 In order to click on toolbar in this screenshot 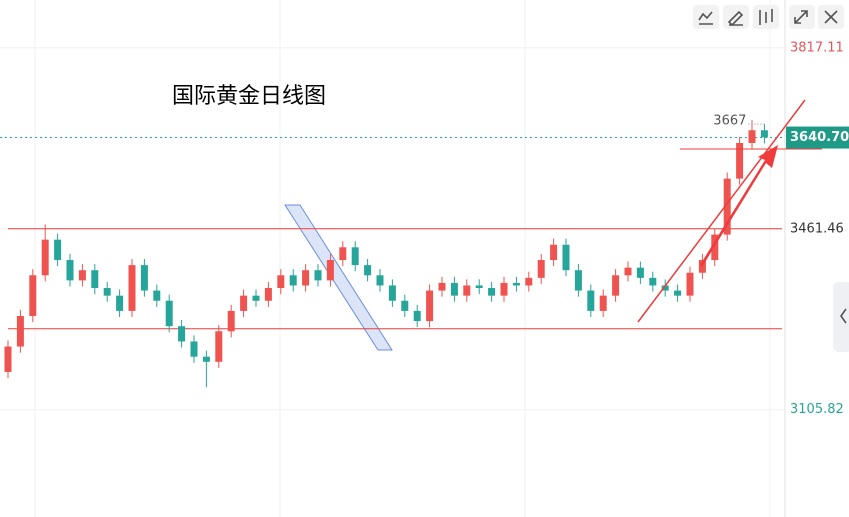, I will do `click(768, 17)`.